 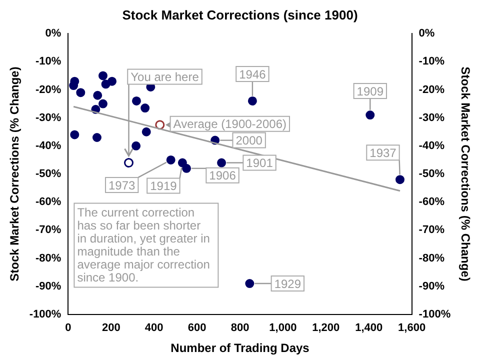 What do you see at coordinates (412, 328) in the screenshot?
I see `x-tick-label: 1,600` at bounding box center [412, 328].